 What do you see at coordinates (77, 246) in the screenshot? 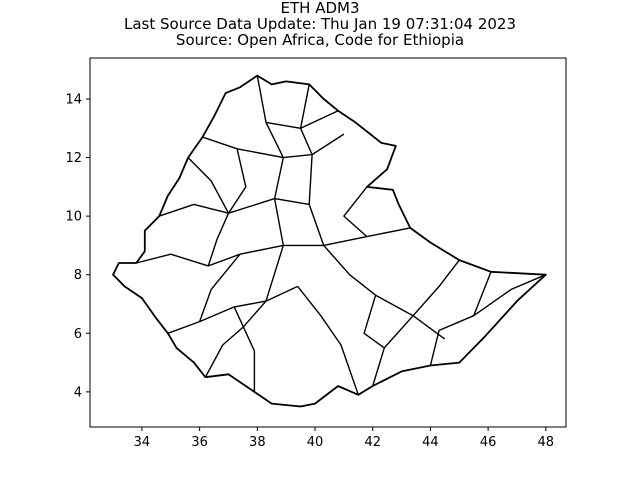
I see `y-axis: 4 6 8 10 12 14` at bounding box center [77, 246].